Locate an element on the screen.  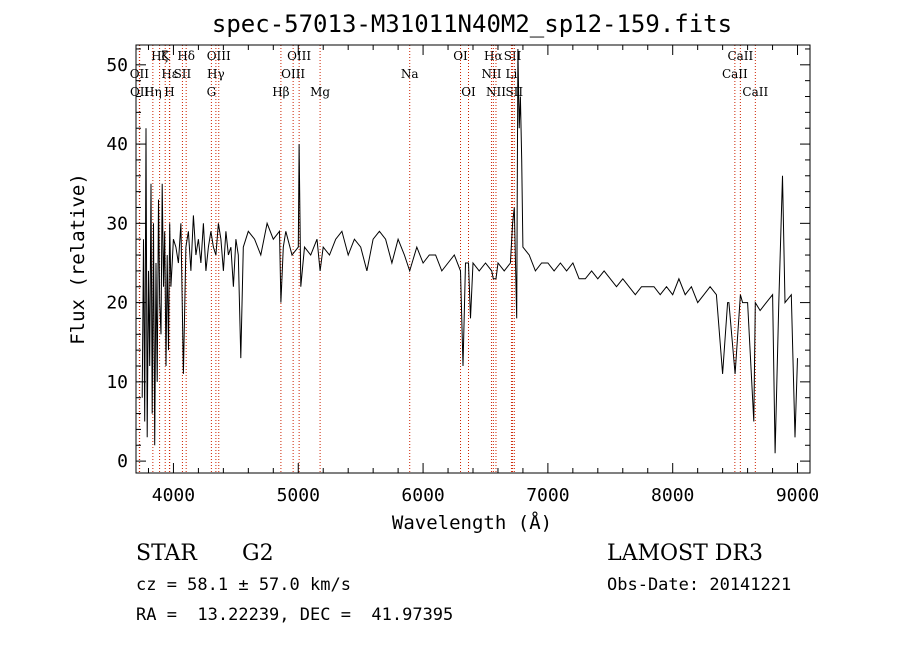
spectral-line-label: Hδ is located at coordinates (186, 56).